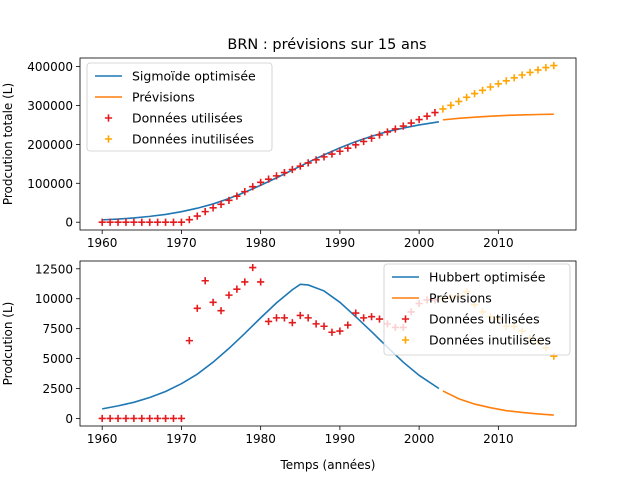 The image size is (640, 484). What do you see at coordinates (187, 118) in the screenshot?
I see `legend-label: Données utilisées` at bounding box center [187, 118].